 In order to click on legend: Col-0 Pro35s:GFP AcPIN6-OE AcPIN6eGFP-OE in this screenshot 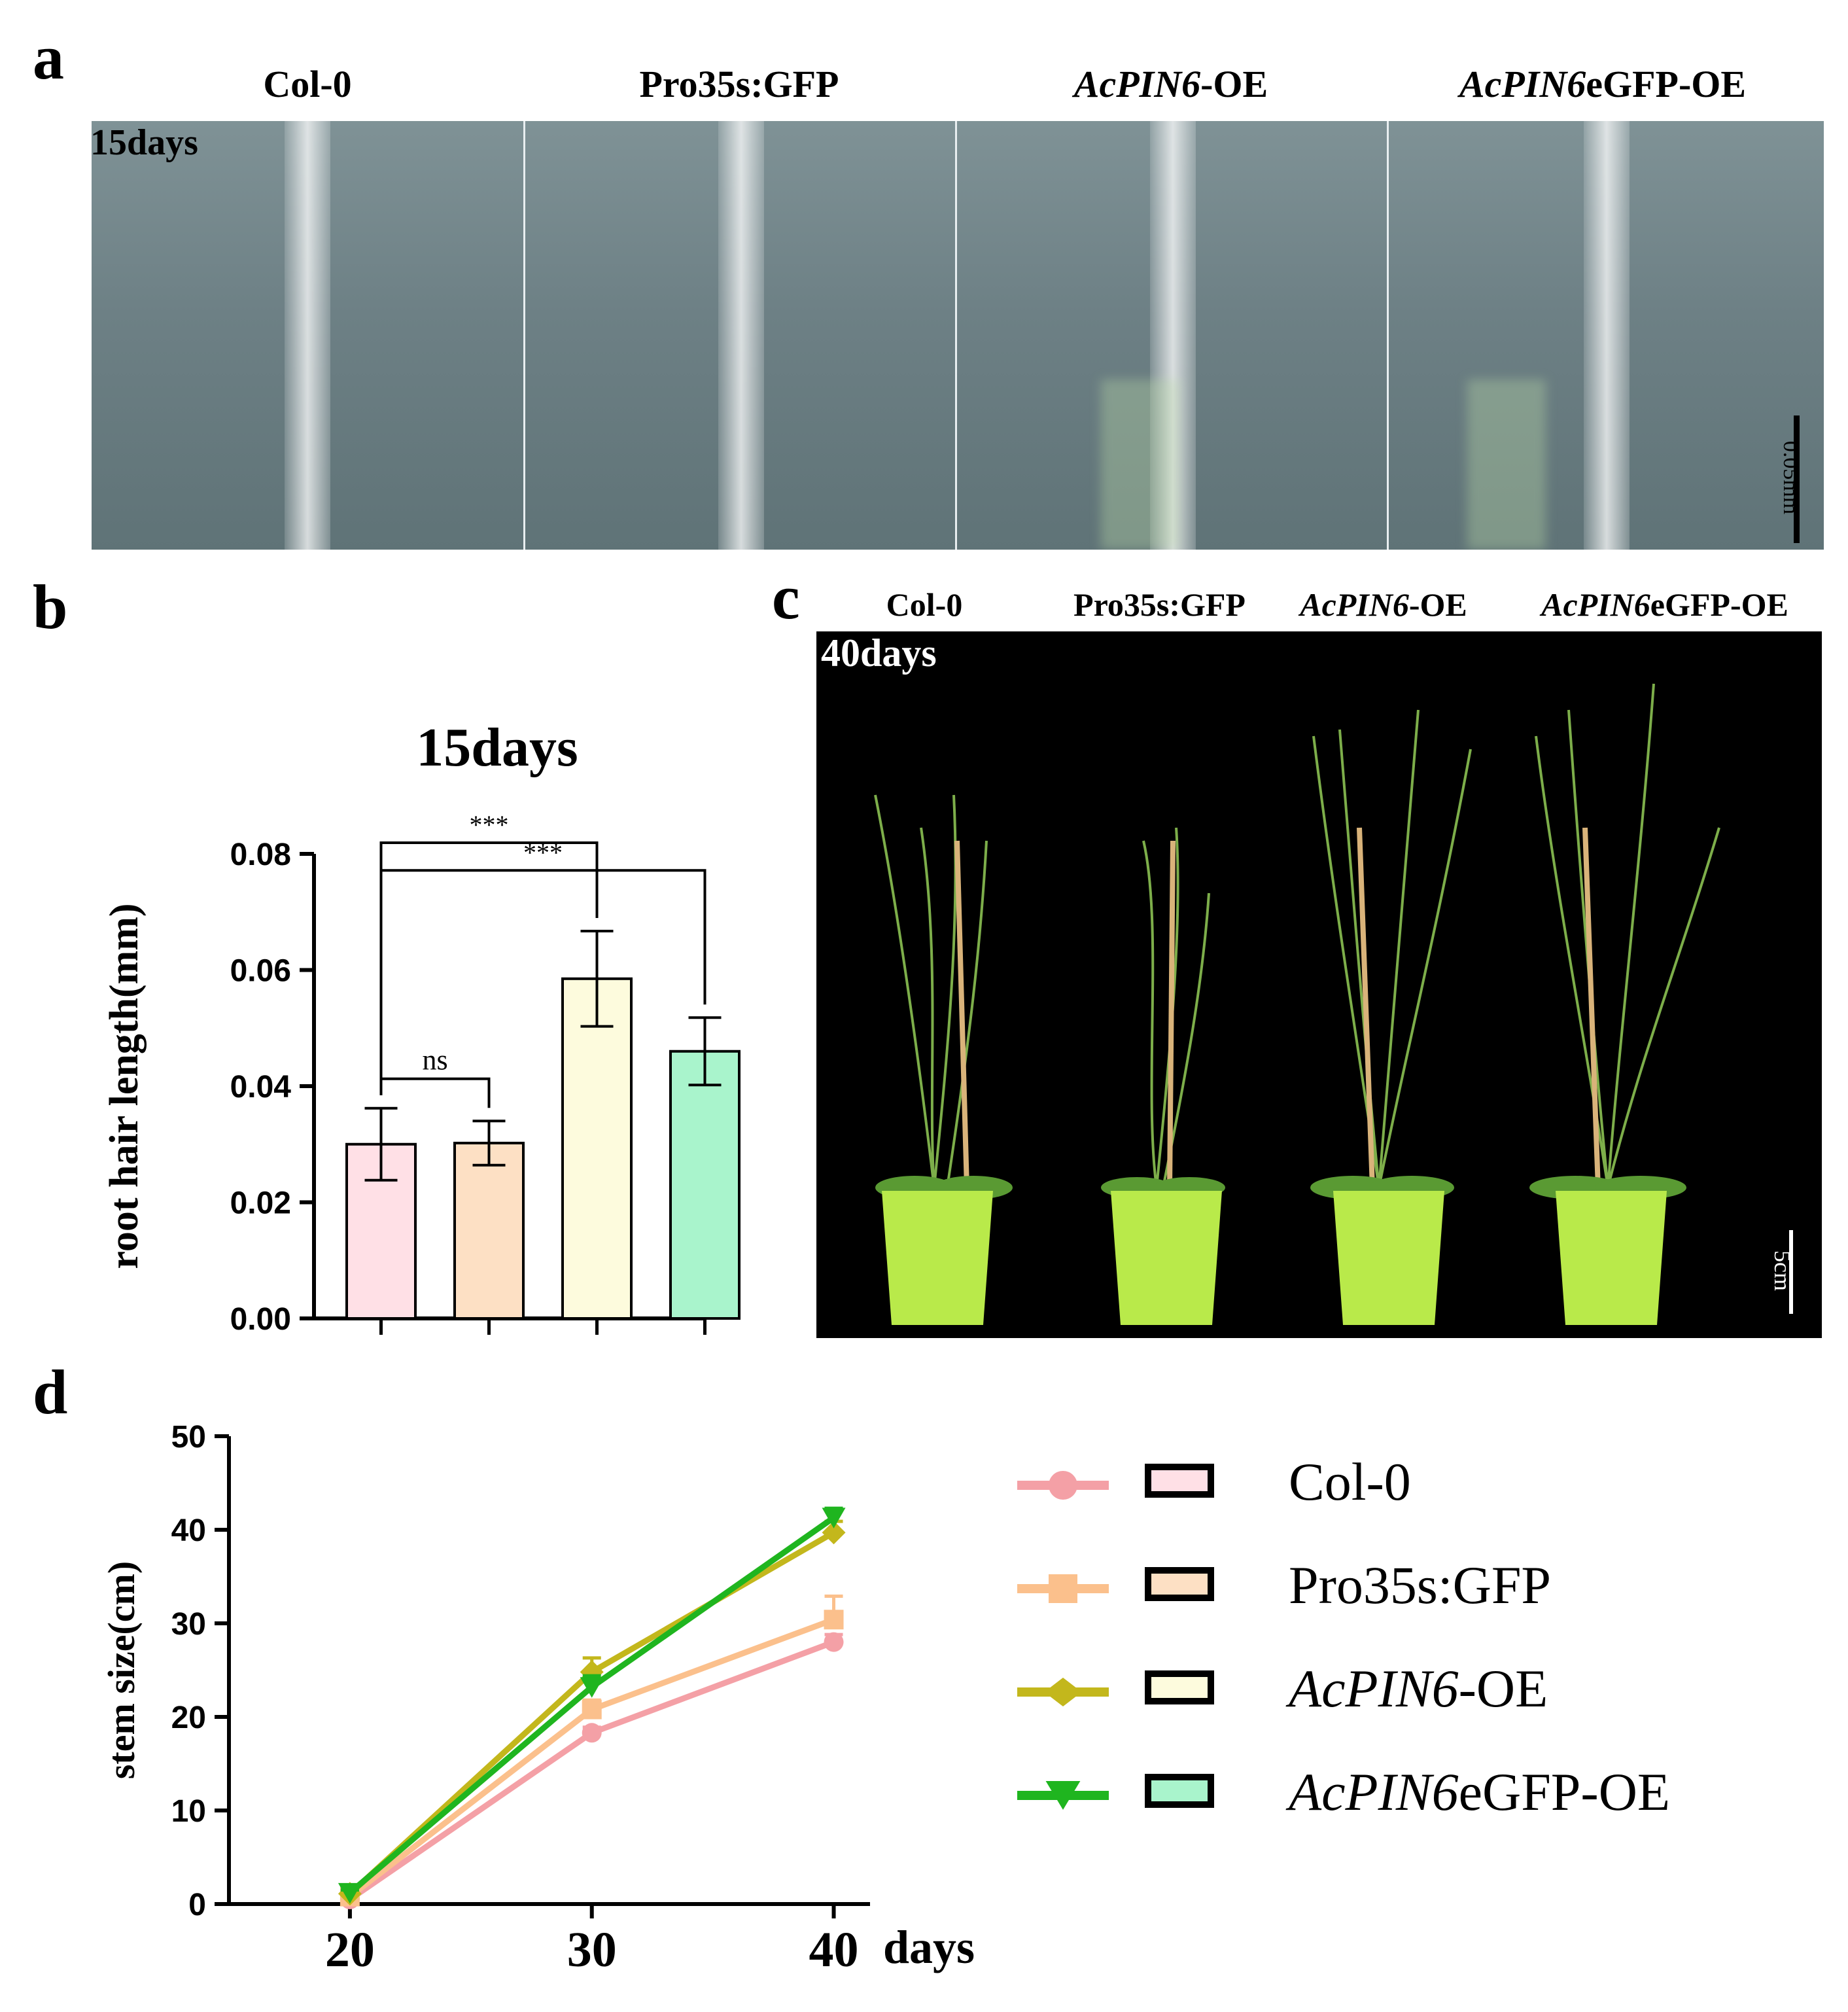, I will do `click(1406, 1658)`.